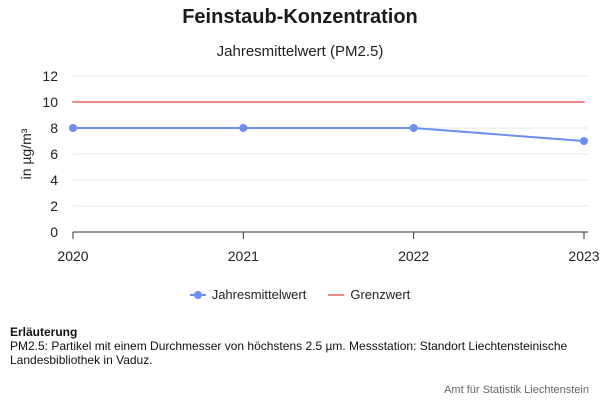  Describe the element at coordinates (73, 128) in the screenshot. I see `data-point-jahresmittelwert-2020` at that location.